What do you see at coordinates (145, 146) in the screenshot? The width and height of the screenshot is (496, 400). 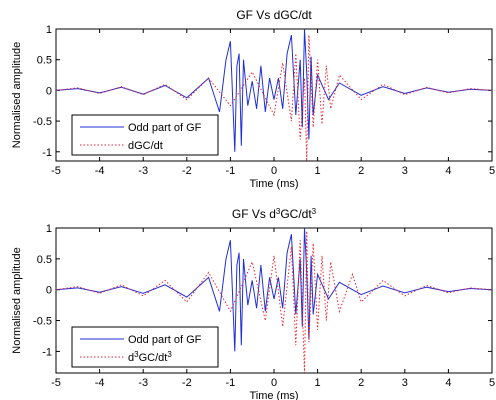 I see `legend-label-1: dGC/dt` at bounding box center [145, 146].